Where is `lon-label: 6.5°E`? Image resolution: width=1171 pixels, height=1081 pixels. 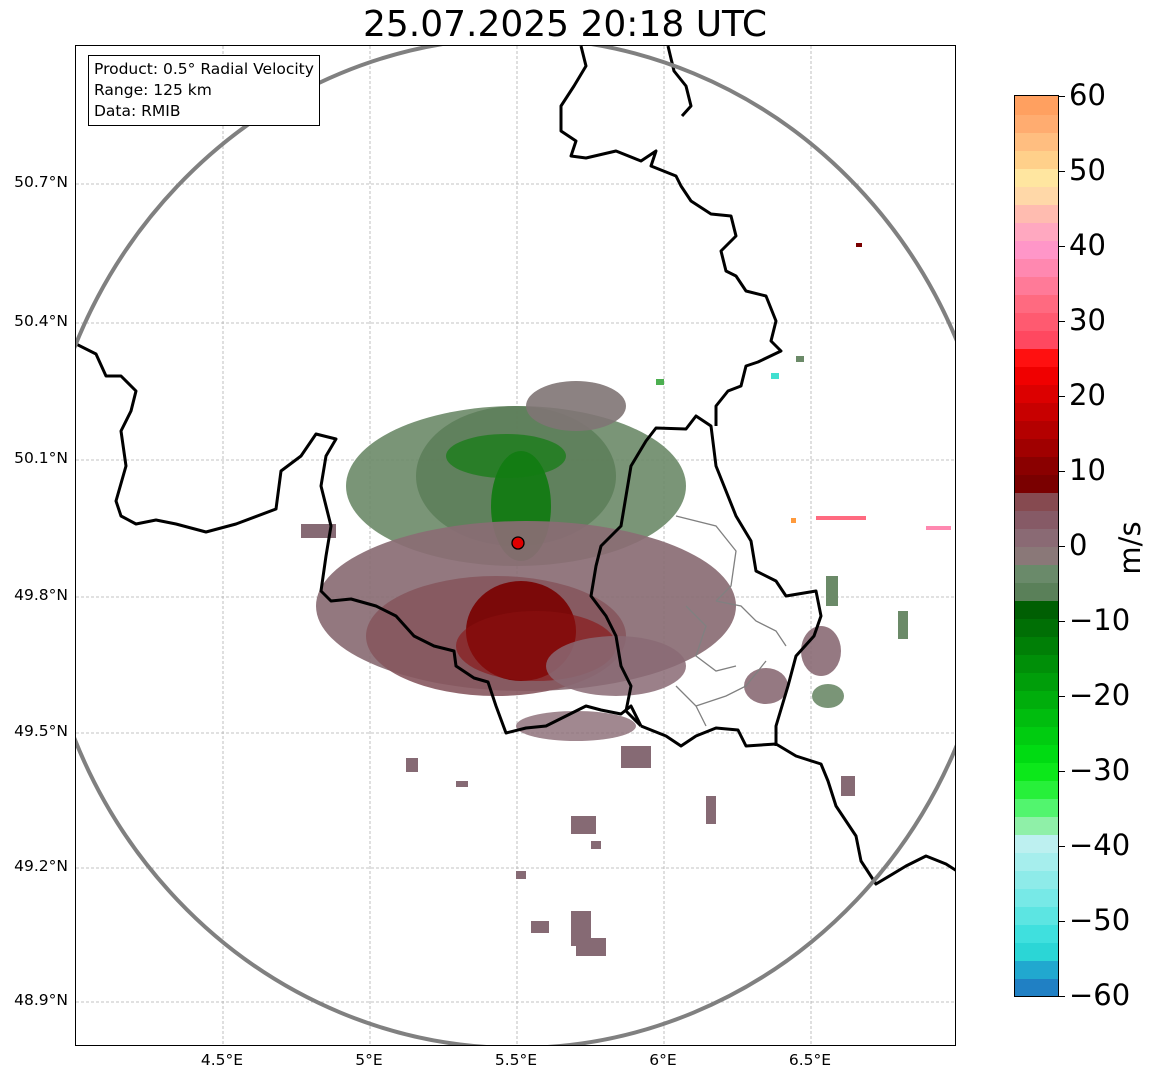
lon-label: 6.5°E is located at coordinates (810, 1060).